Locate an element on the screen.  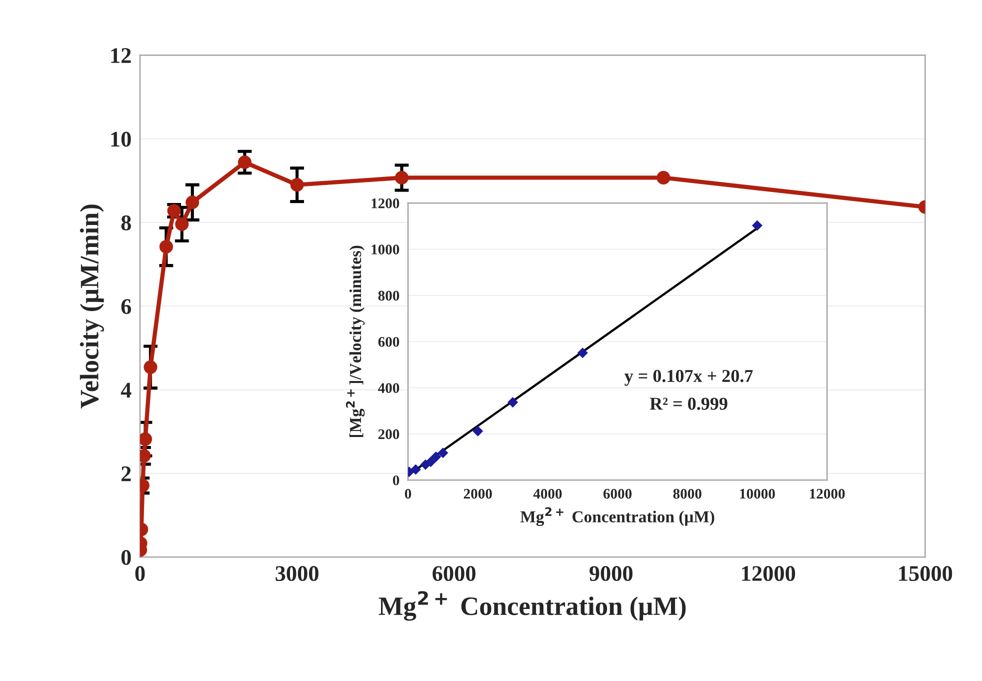
y-tick-label: 6 is located at coordinates (126, 306).